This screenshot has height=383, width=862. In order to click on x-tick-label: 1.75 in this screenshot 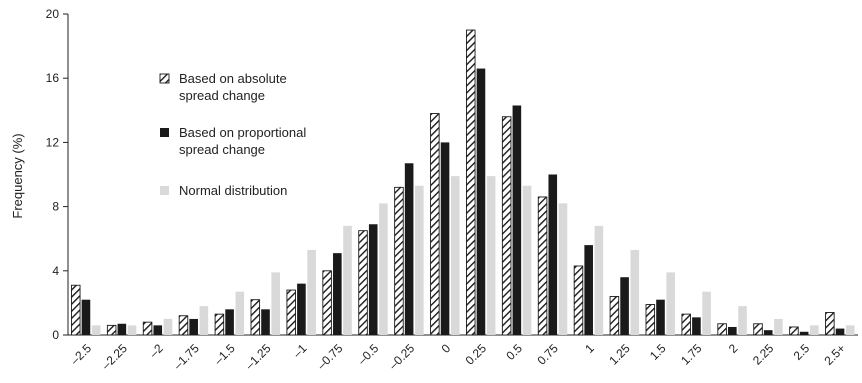, I will do `click(691, 354)`.